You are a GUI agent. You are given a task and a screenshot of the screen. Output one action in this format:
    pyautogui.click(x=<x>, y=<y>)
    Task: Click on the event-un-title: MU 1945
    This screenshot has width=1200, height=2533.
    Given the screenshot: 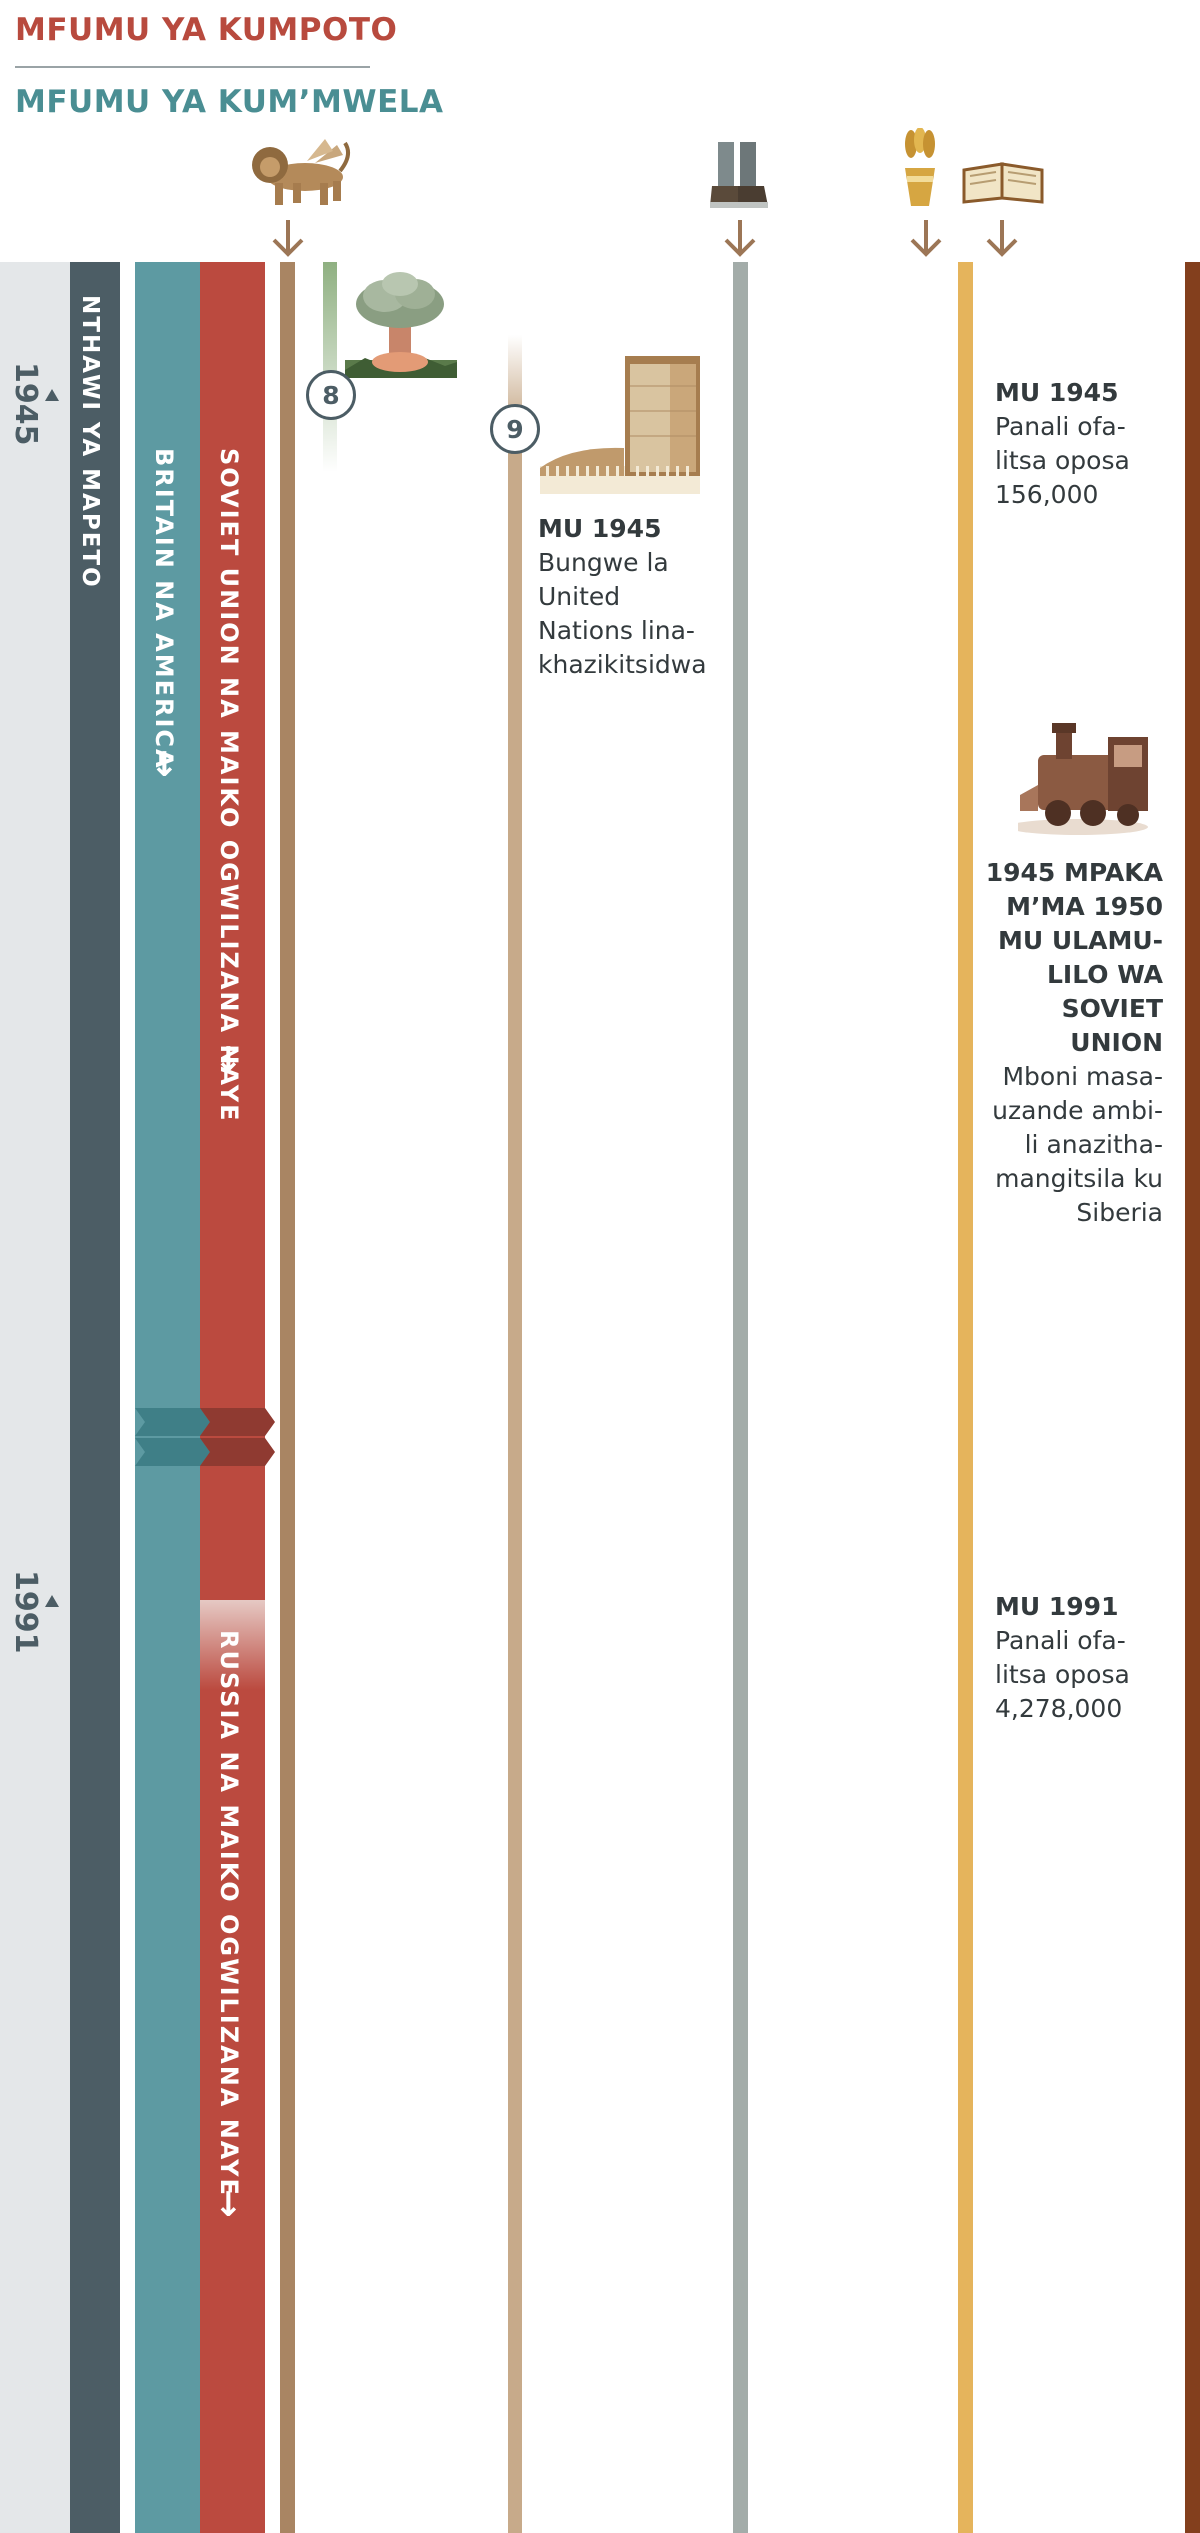 What is the action you would take?
    pyautogui.click(x=600, y=528)
    